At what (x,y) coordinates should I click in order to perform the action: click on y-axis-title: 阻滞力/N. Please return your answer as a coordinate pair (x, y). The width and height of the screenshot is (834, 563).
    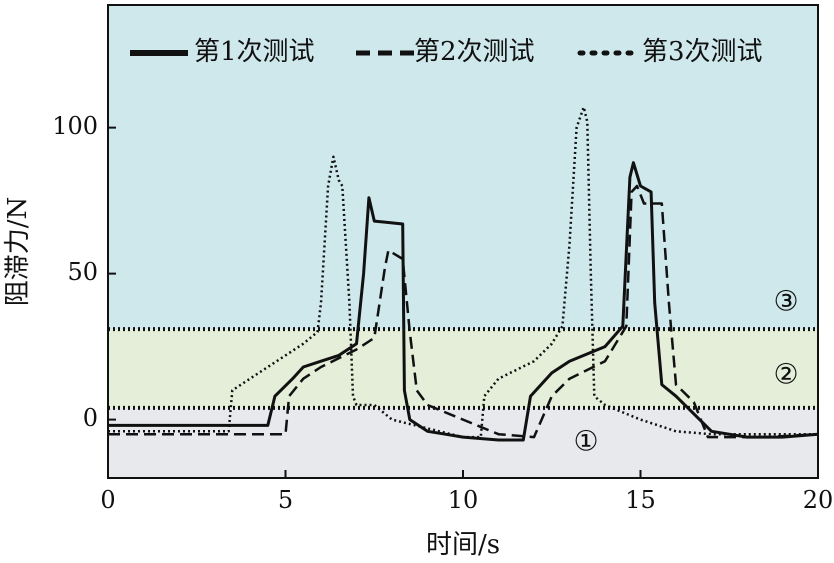
    Looking at the image, I should click on (18, 252).